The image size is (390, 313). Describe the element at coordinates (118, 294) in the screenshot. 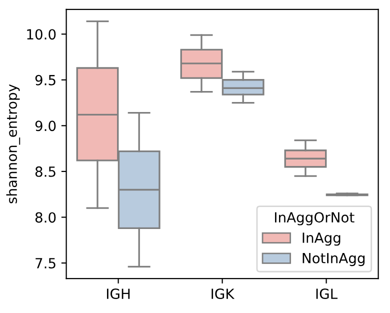

I see `x-tick-label: IGH` at that location.